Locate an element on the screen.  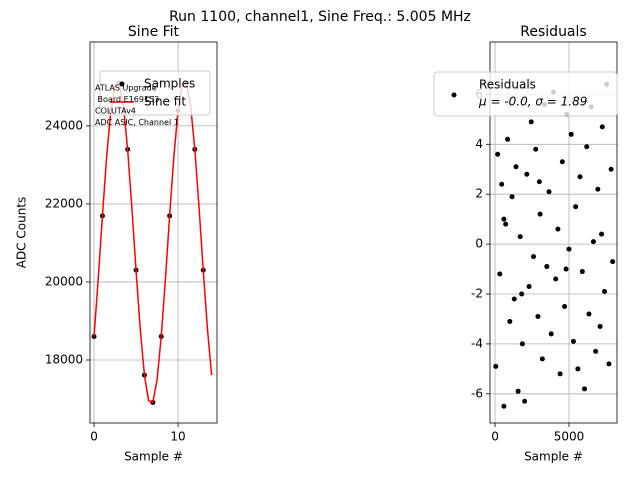
y-tick-label: -6 is located at coordinates (477, 393).